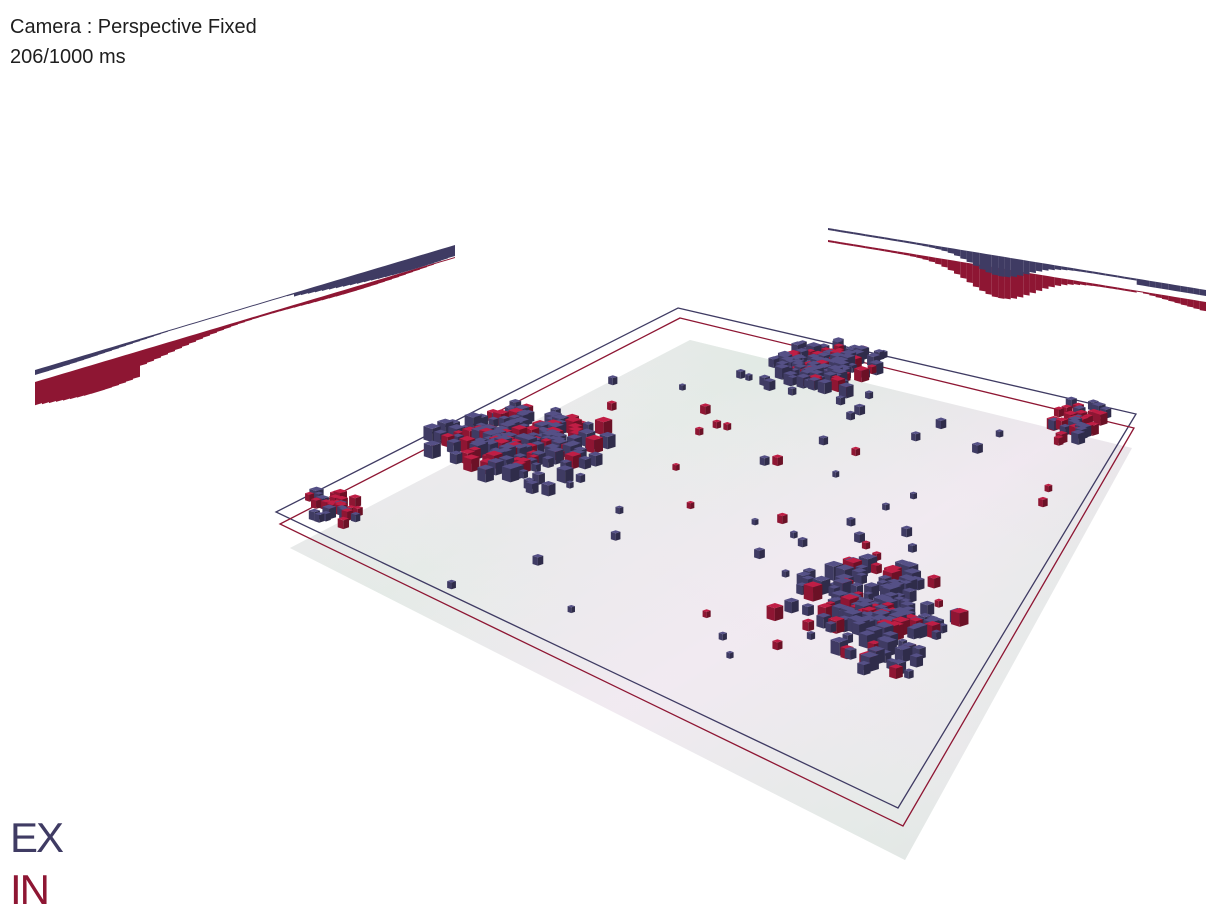 This screenshot has width=1219, height=921. Describe the element at coordinates (133, 42) in the screenshot. I see `hud-overlay: Camera : Perspective Fixed 206/1000 ms` at that location.